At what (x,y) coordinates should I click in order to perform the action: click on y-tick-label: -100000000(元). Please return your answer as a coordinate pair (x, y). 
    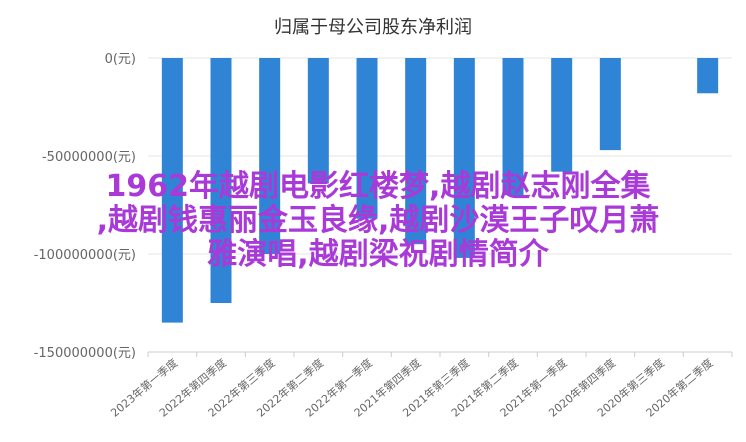
    Looking at the image, I should click on (85, 255).